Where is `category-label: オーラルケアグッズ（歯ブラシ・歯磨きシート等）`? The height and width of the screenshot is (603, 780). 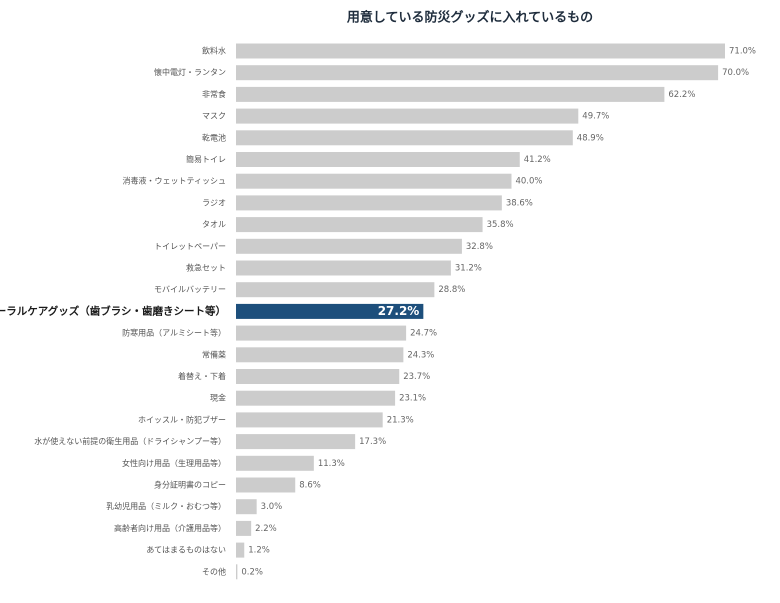
category-label: オーラルケアグッズ（歯ブラシ・歯磨きシート等） is located at coordinates (113, 310).